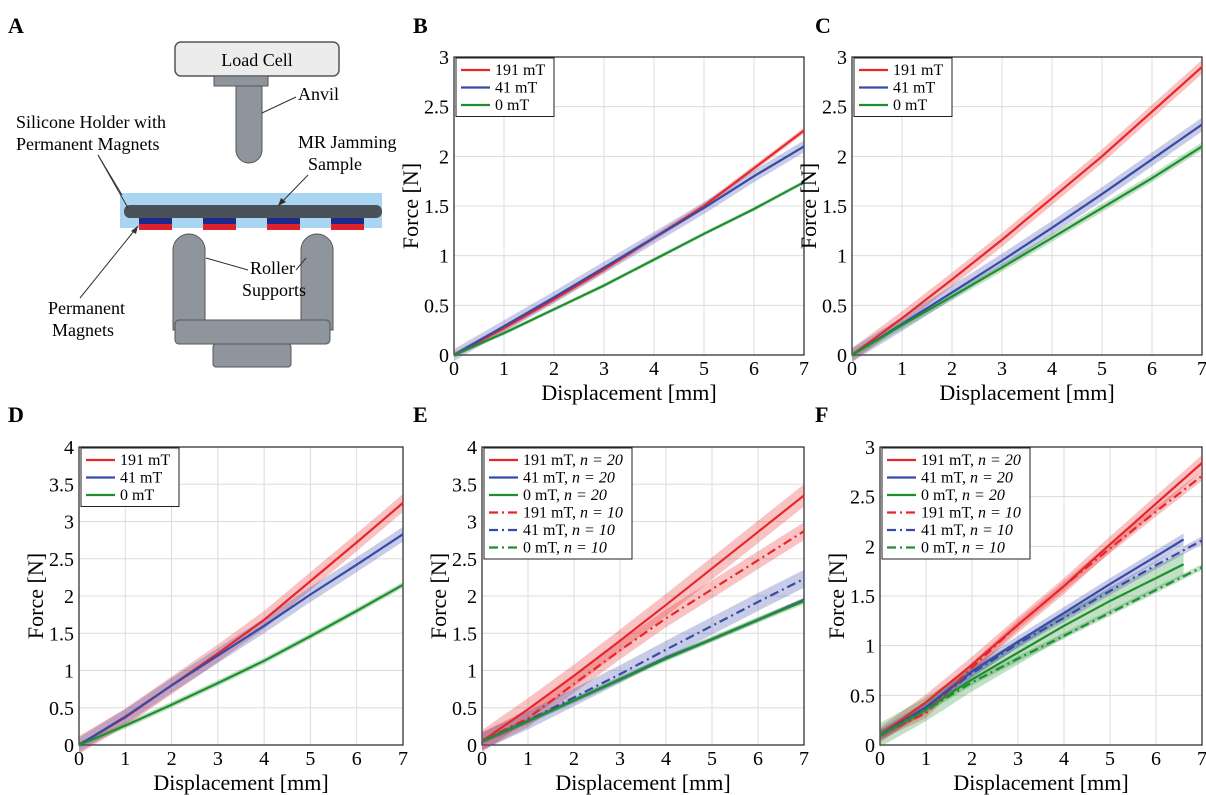 This screenshot has width=1206, height=795. What do you see at coordinates (279, 105) in the screenshot?
I see `anvil-pointer` at bounding box center [279, 105].